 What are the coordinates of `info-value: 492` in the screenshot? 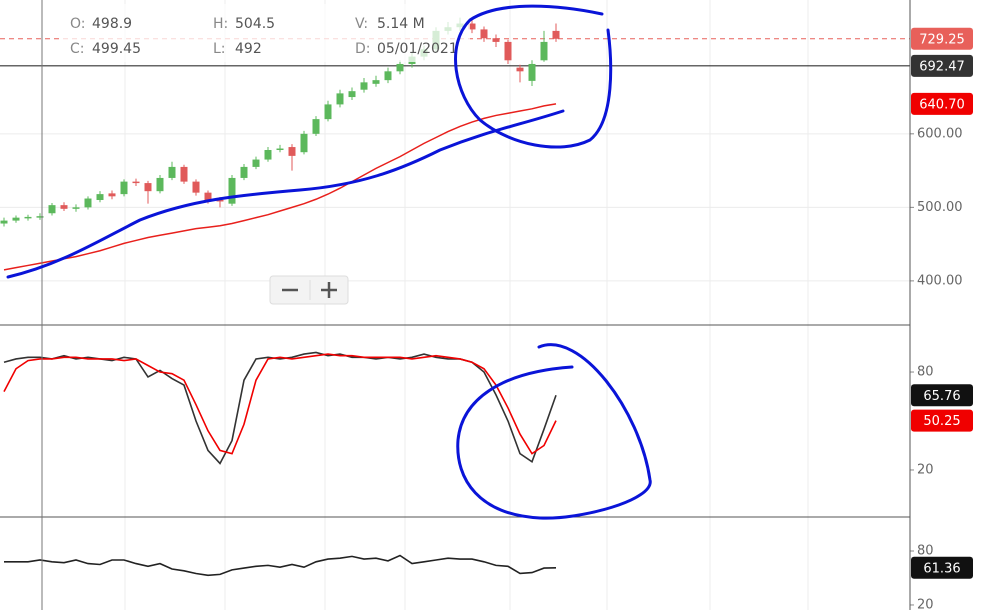 It's located at (248, 49).